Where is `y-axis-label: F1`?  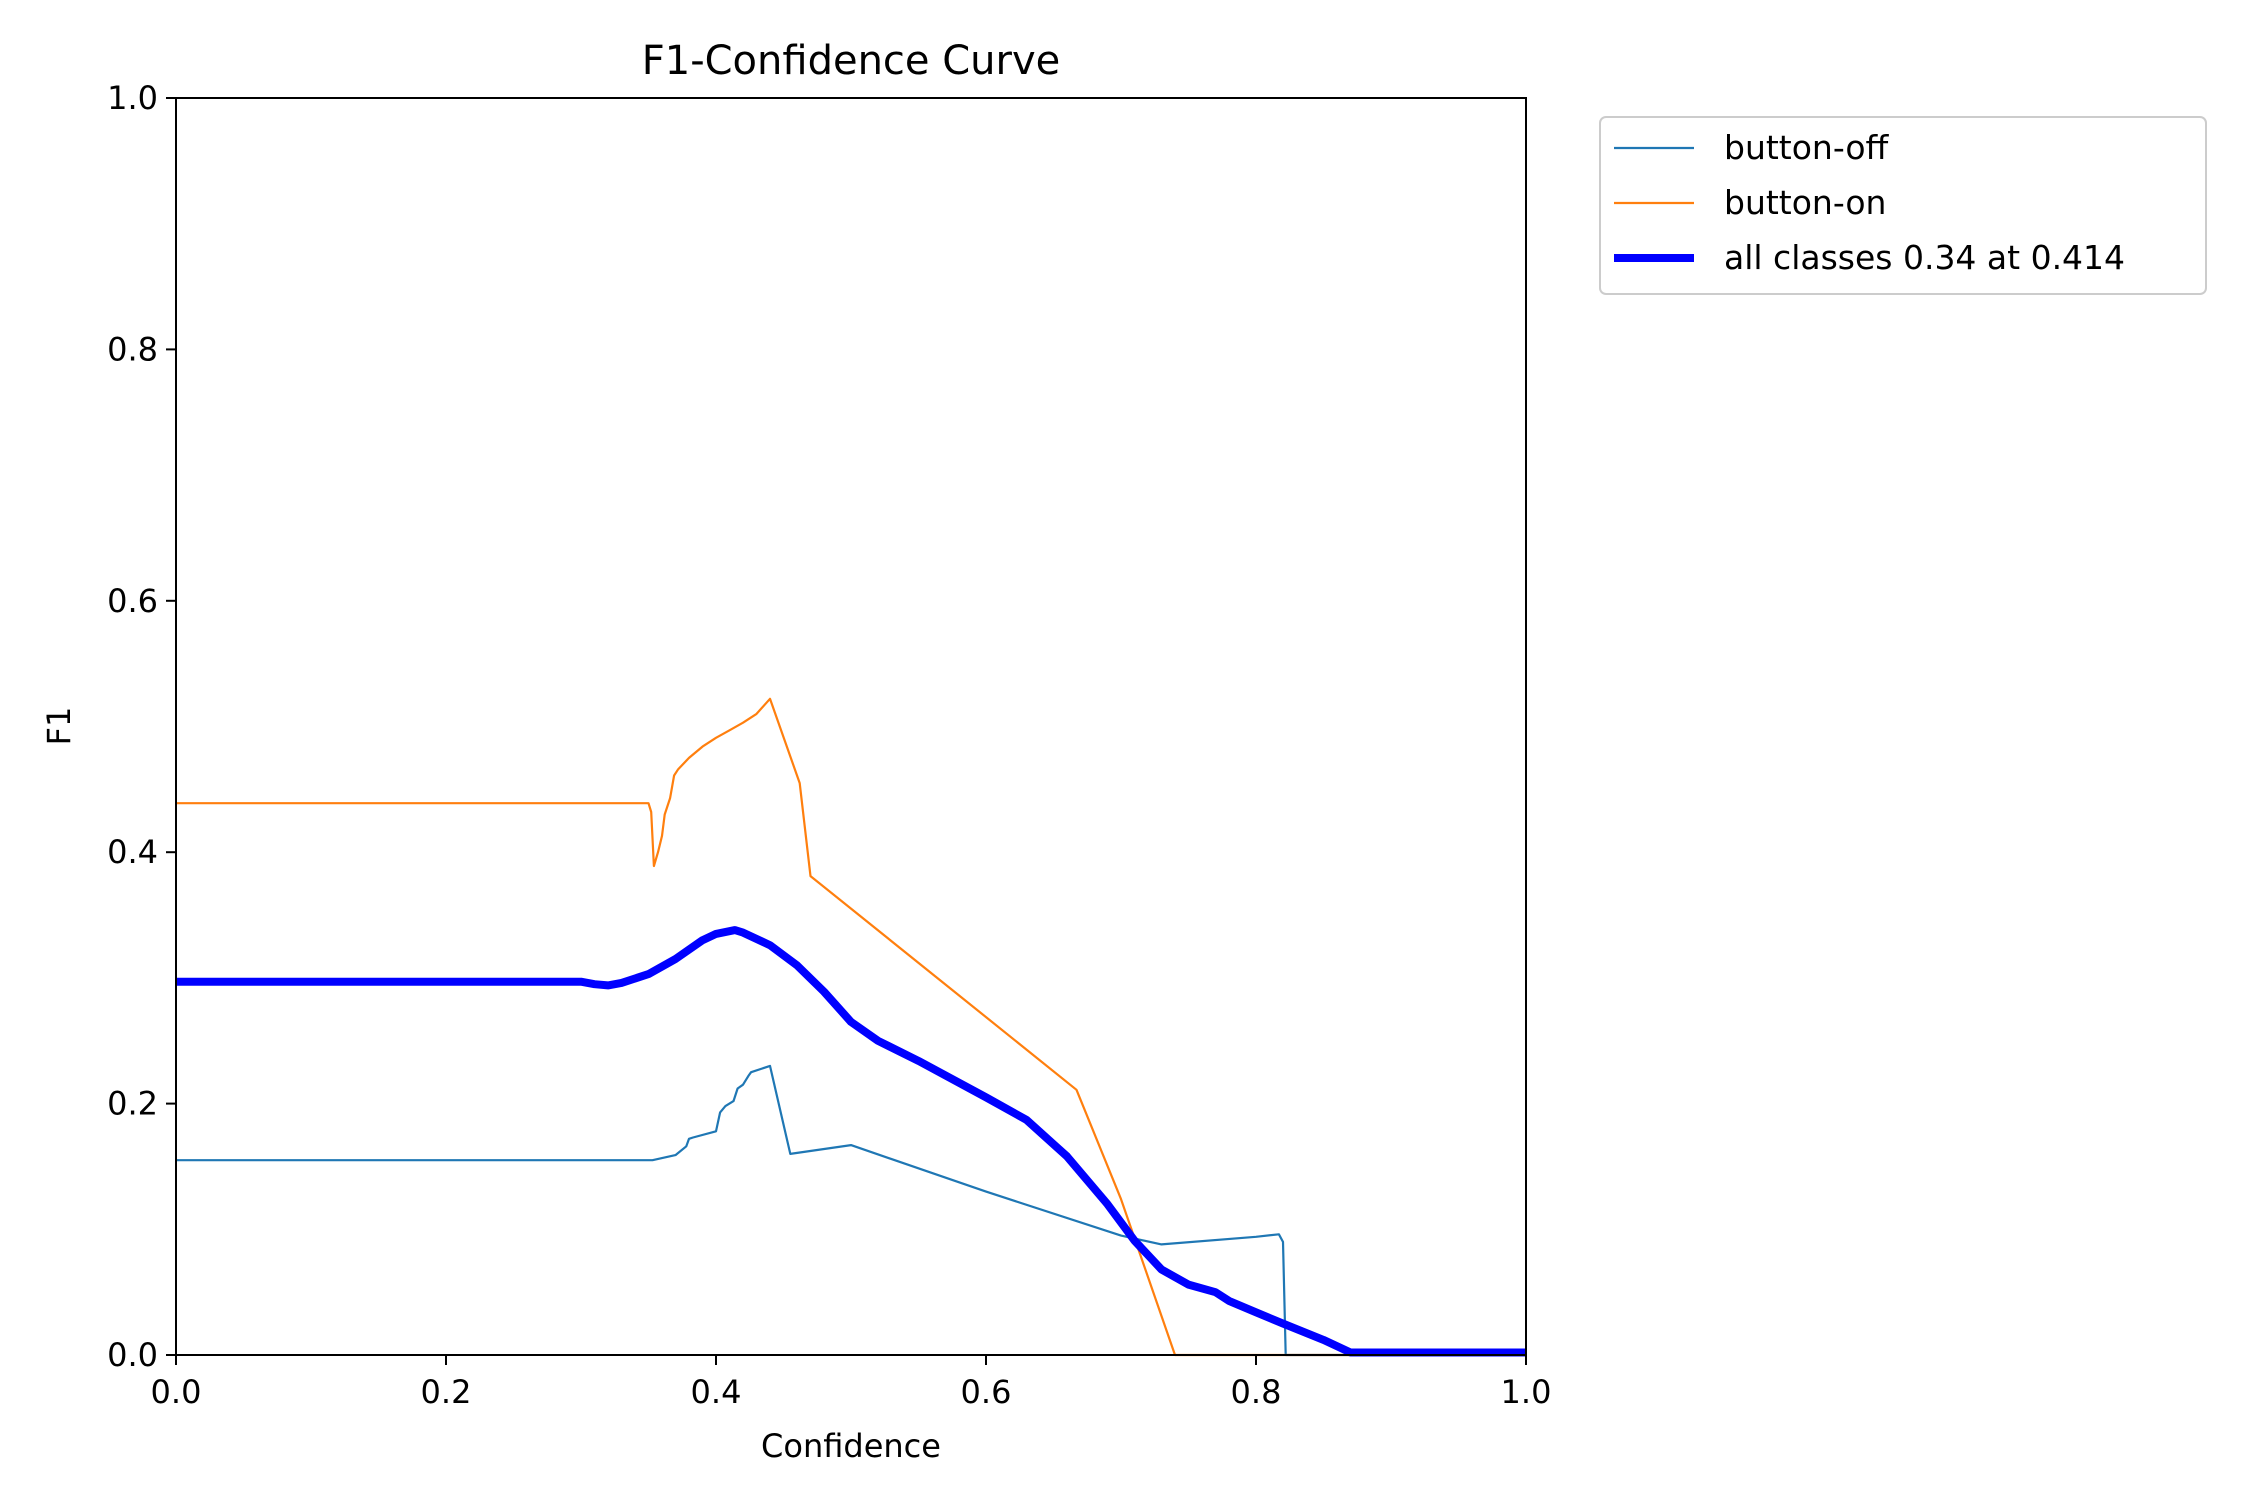 y-axis-label: F1 is located at coordinates (59, 726).